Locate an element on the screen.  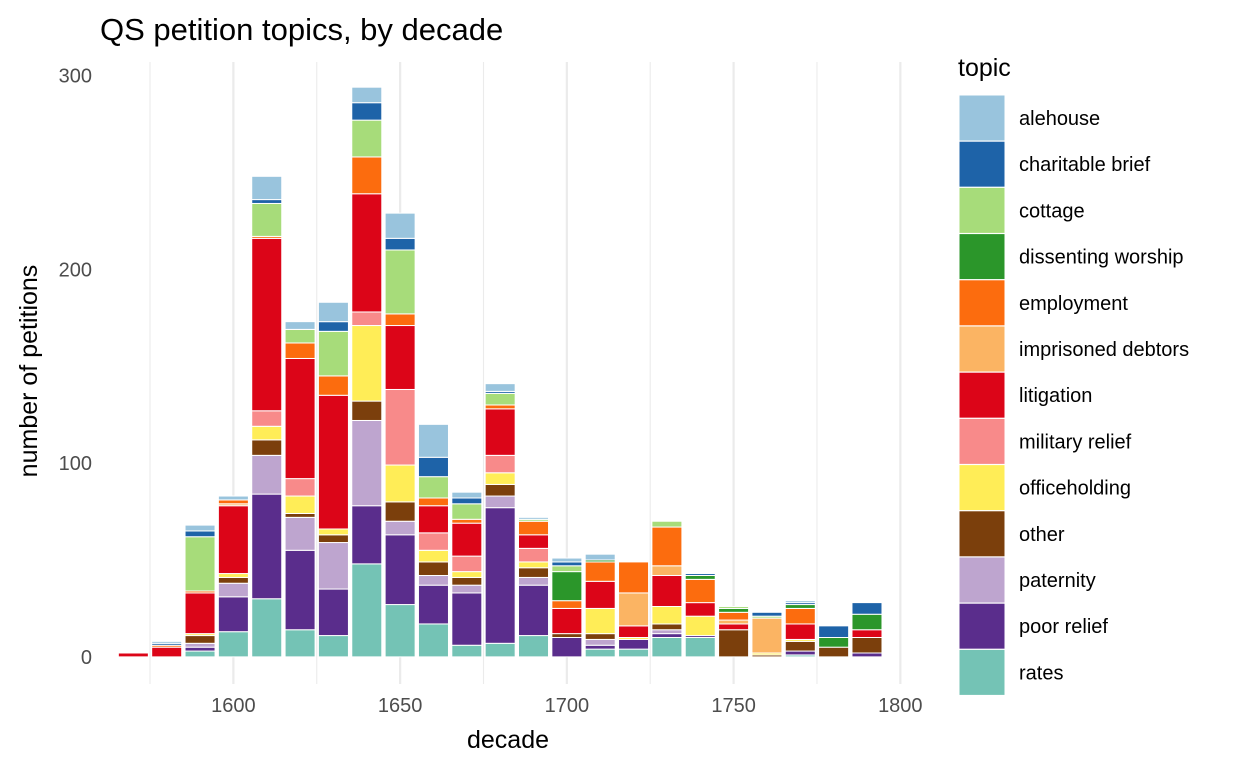
x-tick-label: 1800 is located at coordinates (900, 706).